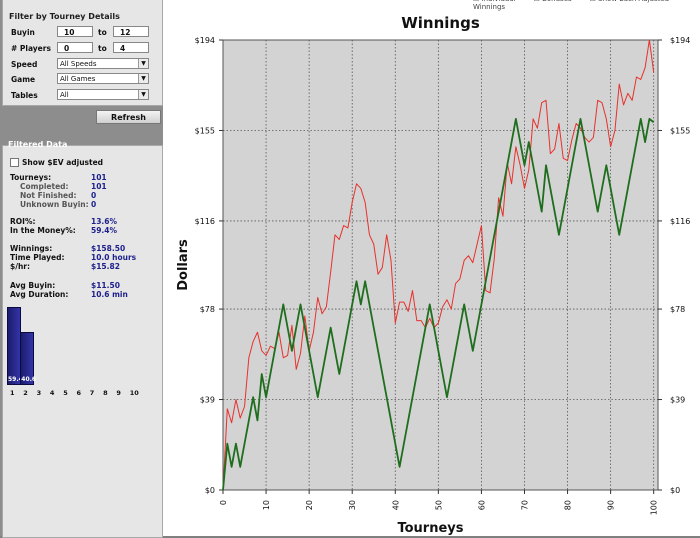 This screenshot has width=700, height=538. I want to click on players-to-field: 4, so click(131, 47).